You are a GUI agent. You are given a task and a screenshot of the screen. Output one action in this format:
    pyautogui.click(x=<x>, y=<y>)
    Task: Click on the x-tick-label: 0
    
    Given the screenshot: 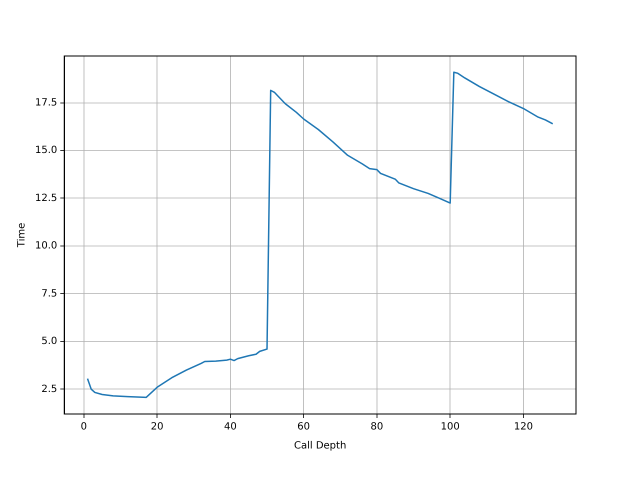 What is the action you would take?
    pyautogui.click(x=84, y=427)
    